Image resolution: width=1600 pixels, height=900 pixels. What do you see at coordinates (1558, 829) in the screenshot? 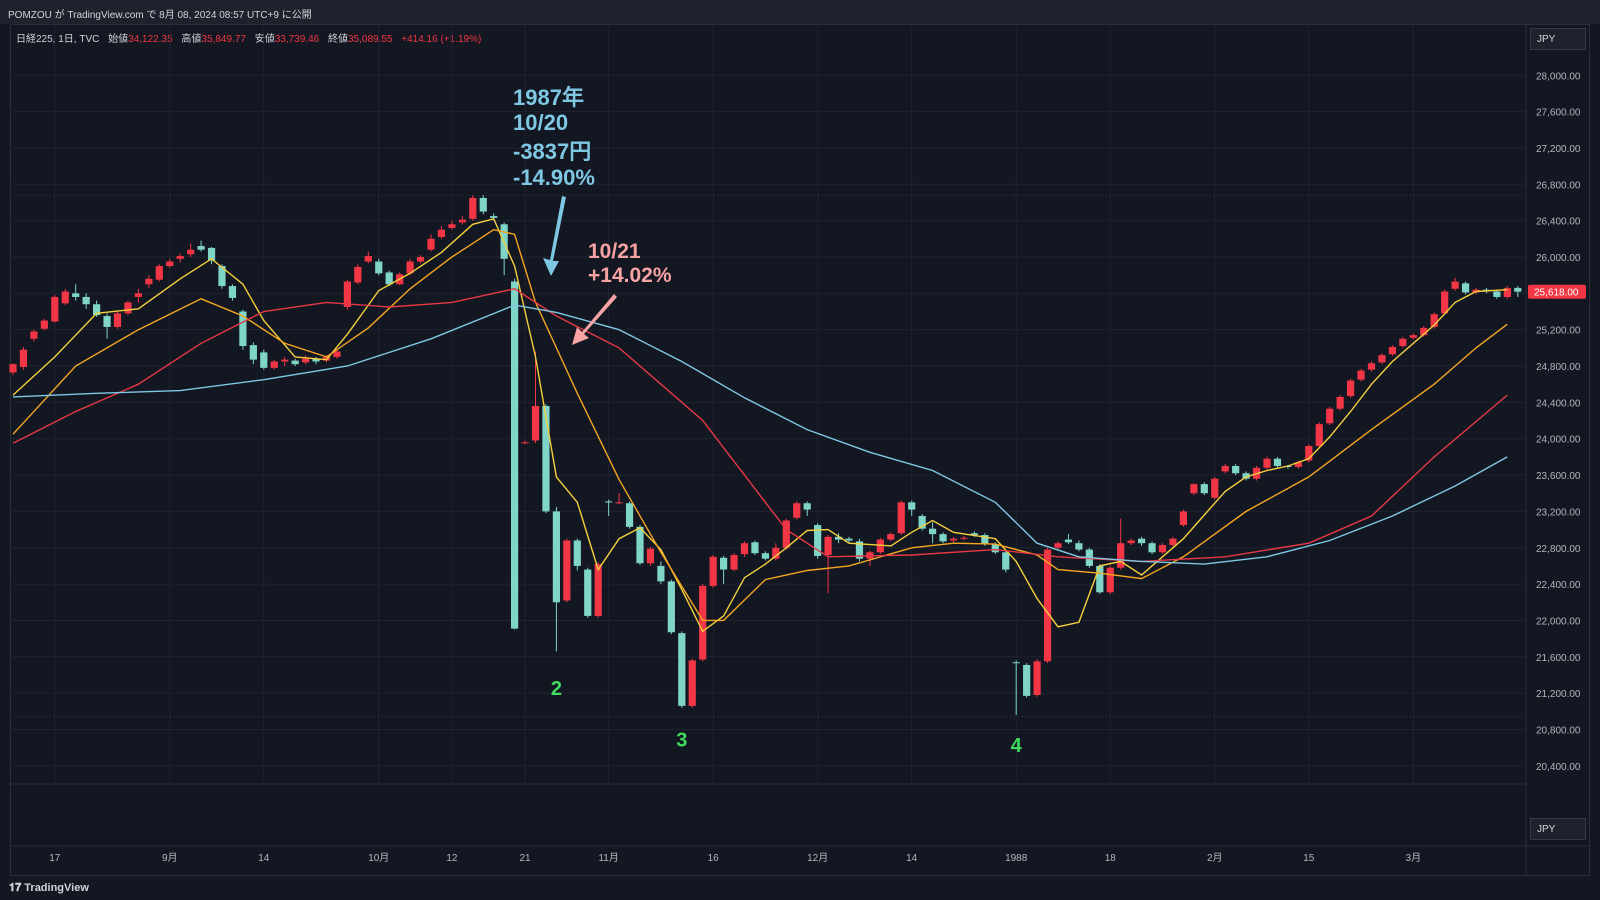
I see `currency-button-bottom: JPY` at bounding box center [1558, 829].